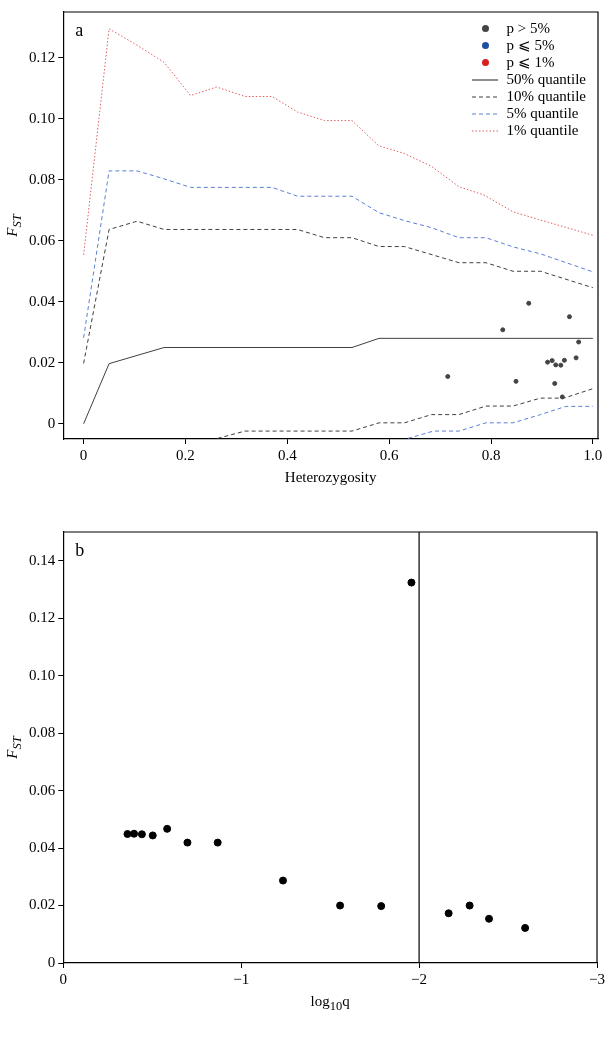  I want to click on legend-label: p > 5%, so click(528, 28).